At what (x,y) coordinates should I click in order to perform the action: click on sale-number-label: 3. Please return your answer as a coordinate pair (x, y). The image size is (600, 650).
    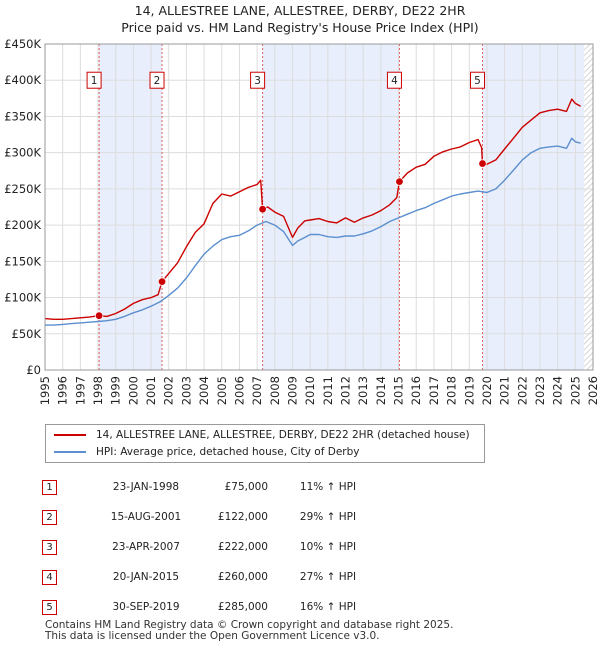
    Looking at the image, I should click on (257, 81).